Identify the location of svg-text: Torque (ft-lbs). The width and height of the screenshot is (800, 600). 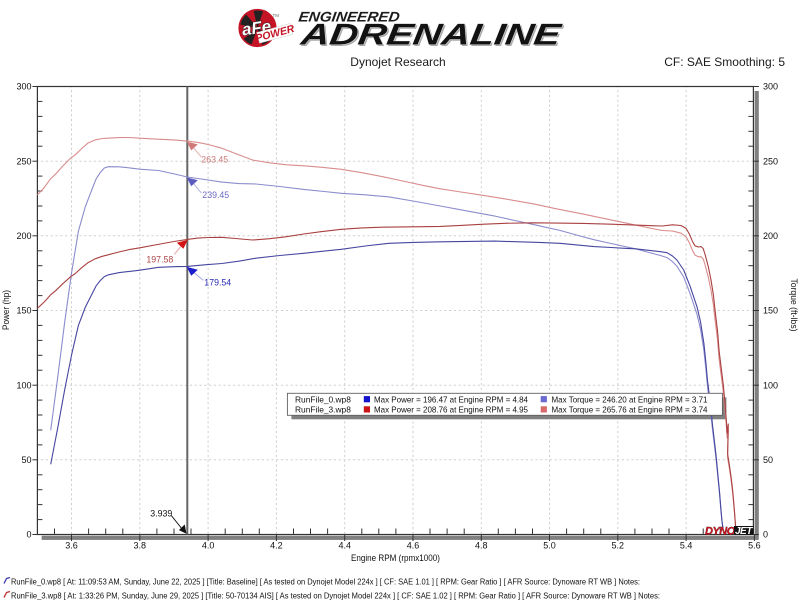
(793, 305).